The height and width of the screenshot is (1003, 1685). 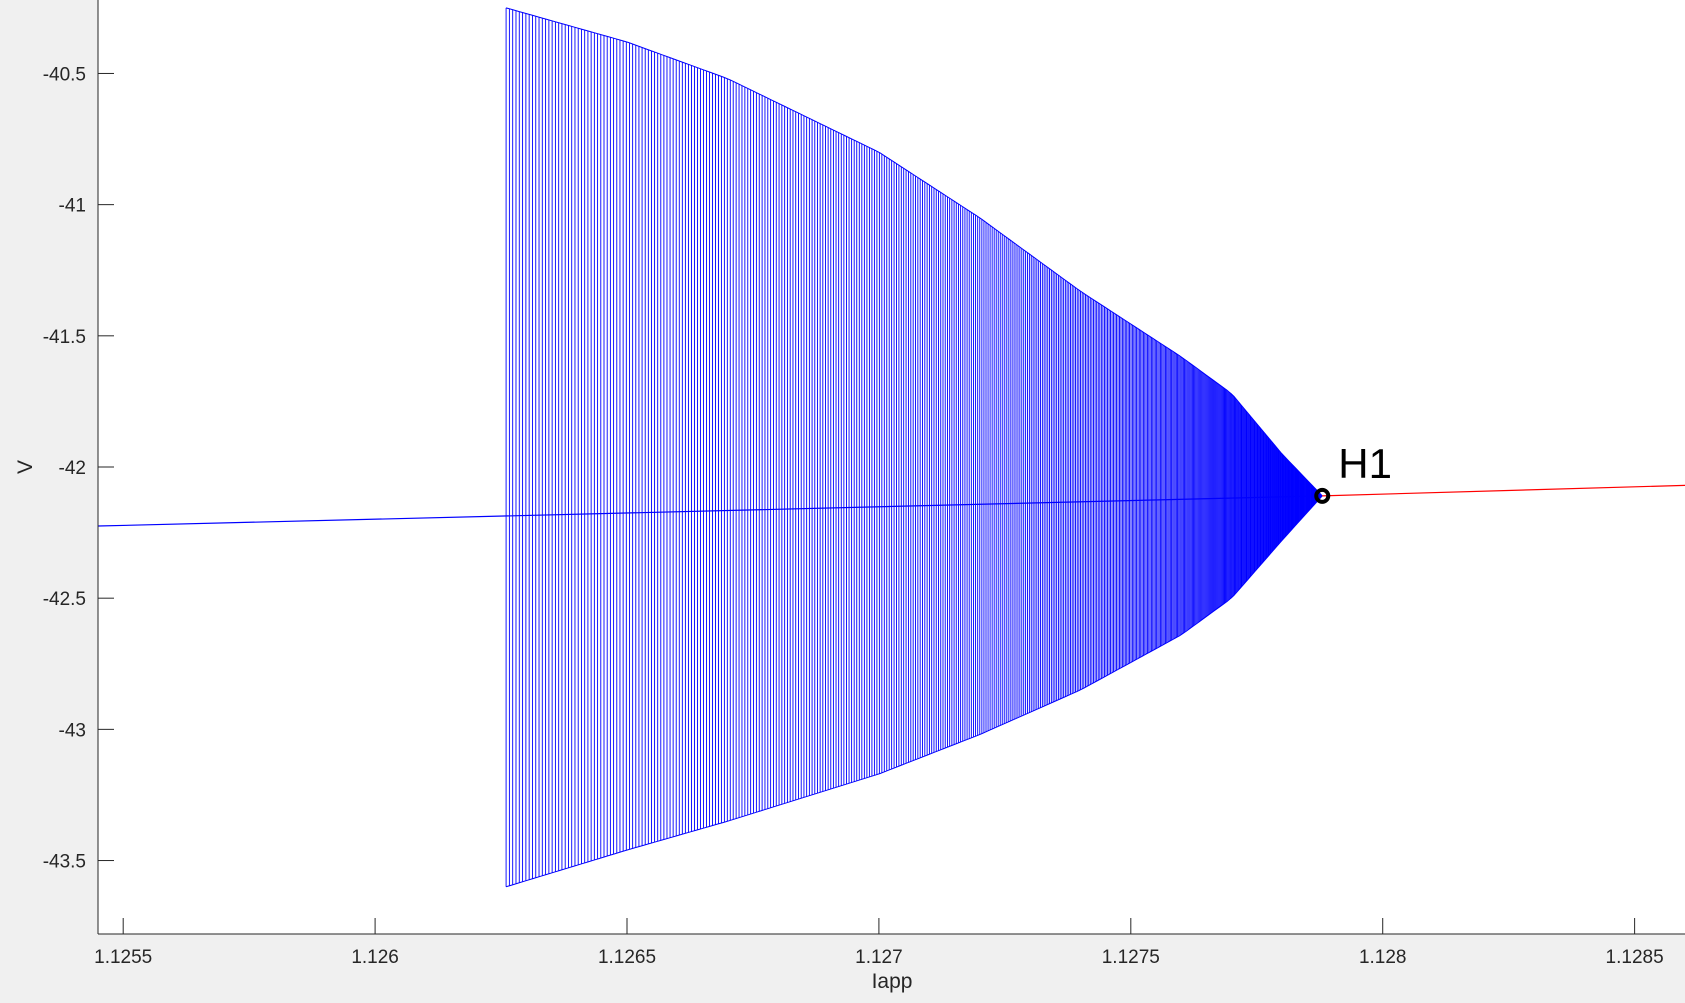 I want to click on y-axis-label: V, so click(x=25, y=467).